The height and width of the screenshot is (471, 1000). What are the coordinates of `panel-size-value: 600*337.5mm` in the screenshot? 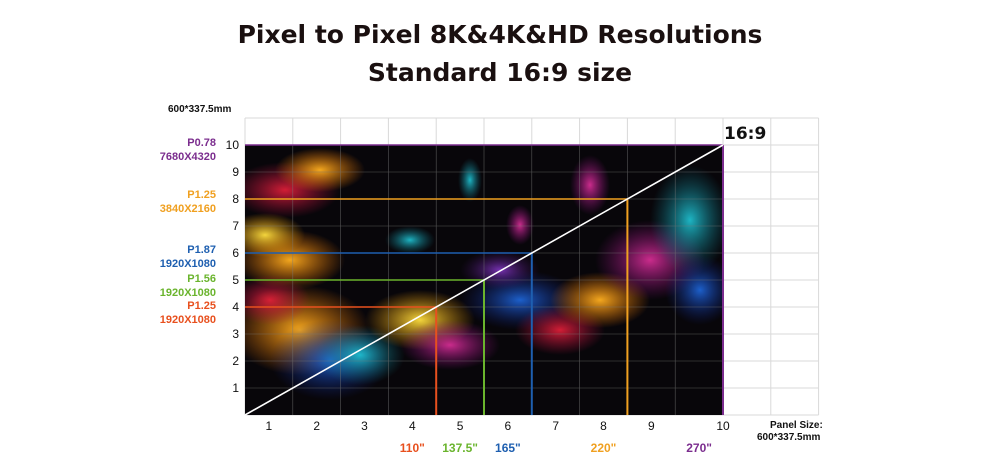 It's located at (789, 437).